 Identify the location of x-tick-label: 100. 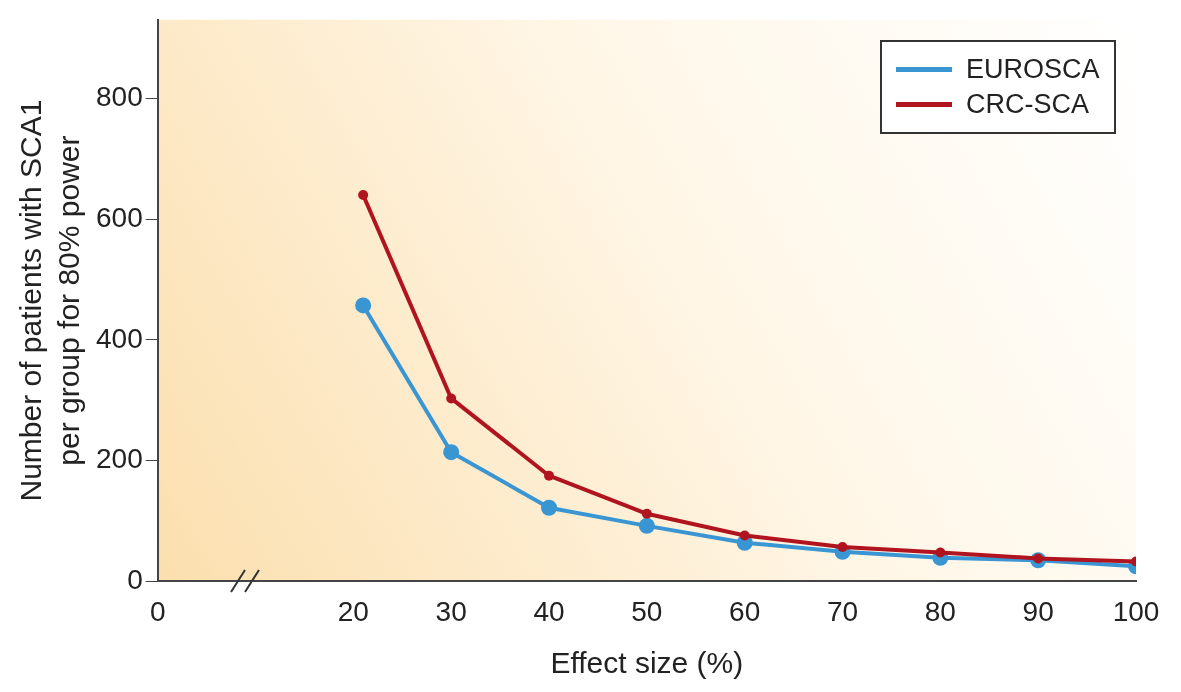
(1136, 611).